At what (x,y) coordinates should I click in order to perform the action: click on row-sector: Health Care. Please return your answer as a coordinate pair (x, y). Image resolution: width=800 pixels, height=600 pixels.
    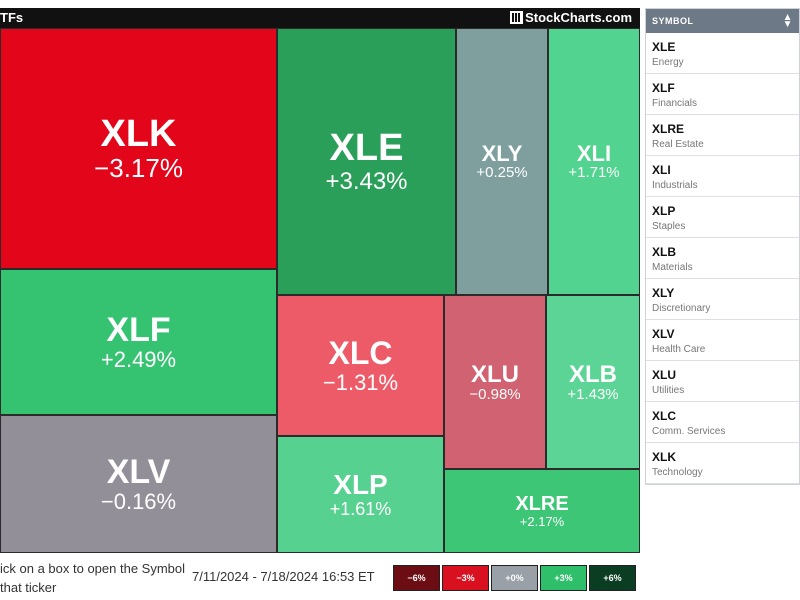
    Looking at the image, I should click on (679, 349).